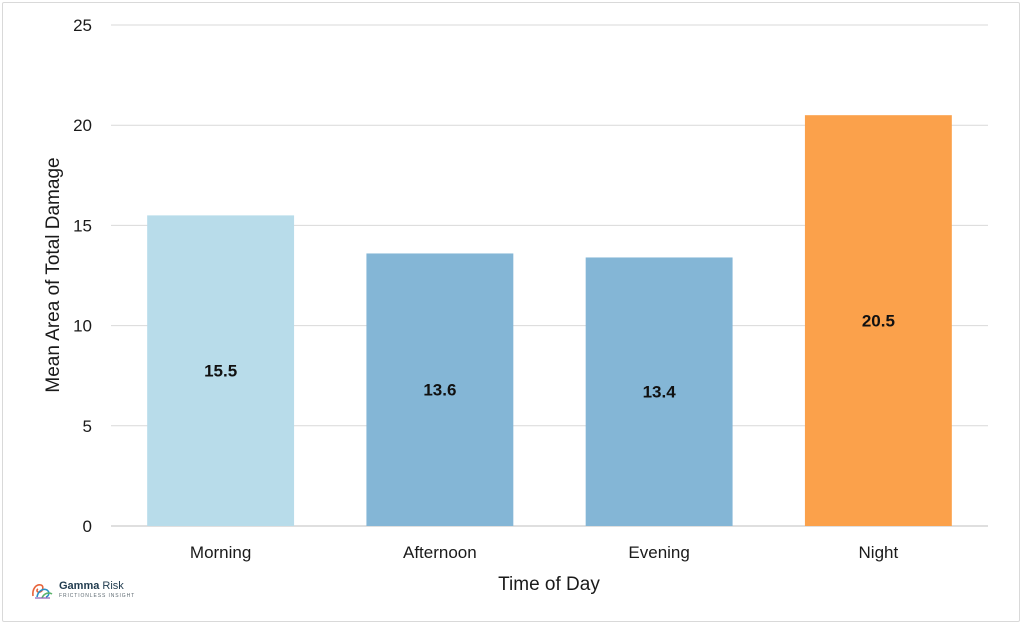  What do you see at coordinates (42, 591) in the screenshot?
I see `gamma-risk-logo-icon` at bounding box center [42, 591].